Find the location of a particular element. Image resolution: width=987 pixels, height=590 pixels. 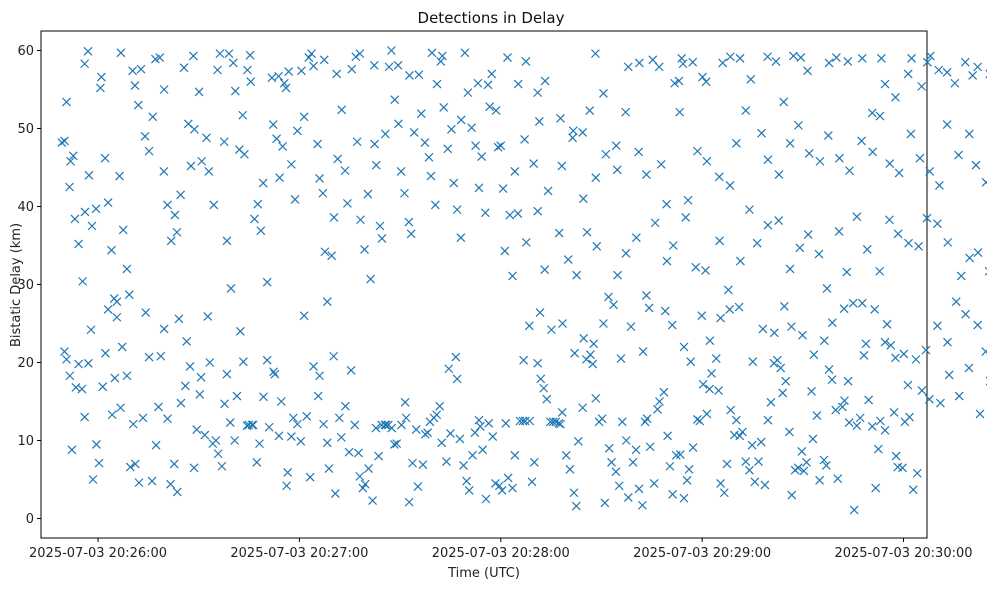

y-tick-label: 10 is located at coordinates (25, 441).